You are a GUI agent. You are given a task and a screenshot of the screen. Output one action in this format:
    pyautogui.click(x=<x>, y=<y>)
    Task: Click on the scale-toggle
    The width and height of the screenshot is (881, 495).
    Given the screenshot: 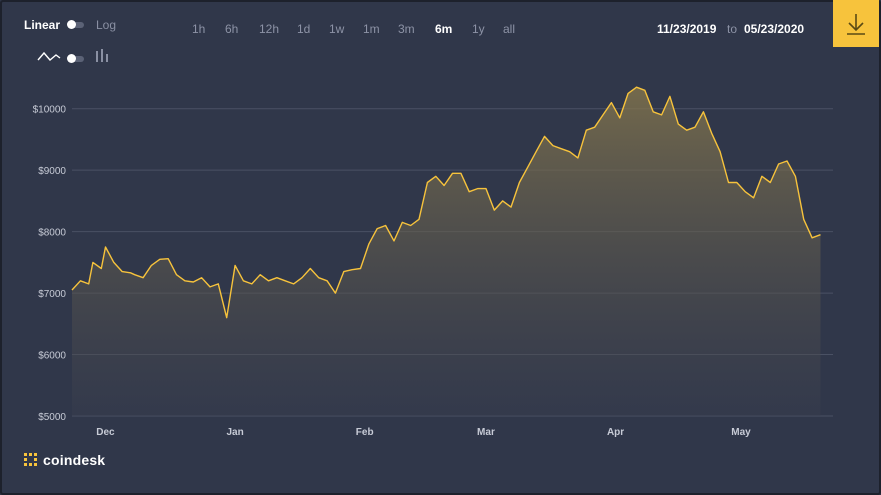 What is the action you would take?
    pyautogui.click(x=75, y=24)
    